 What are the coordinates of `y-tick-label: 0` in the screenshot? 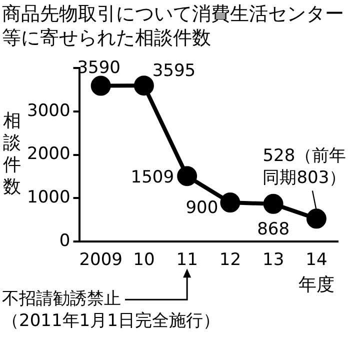 It's located at (64, 241).